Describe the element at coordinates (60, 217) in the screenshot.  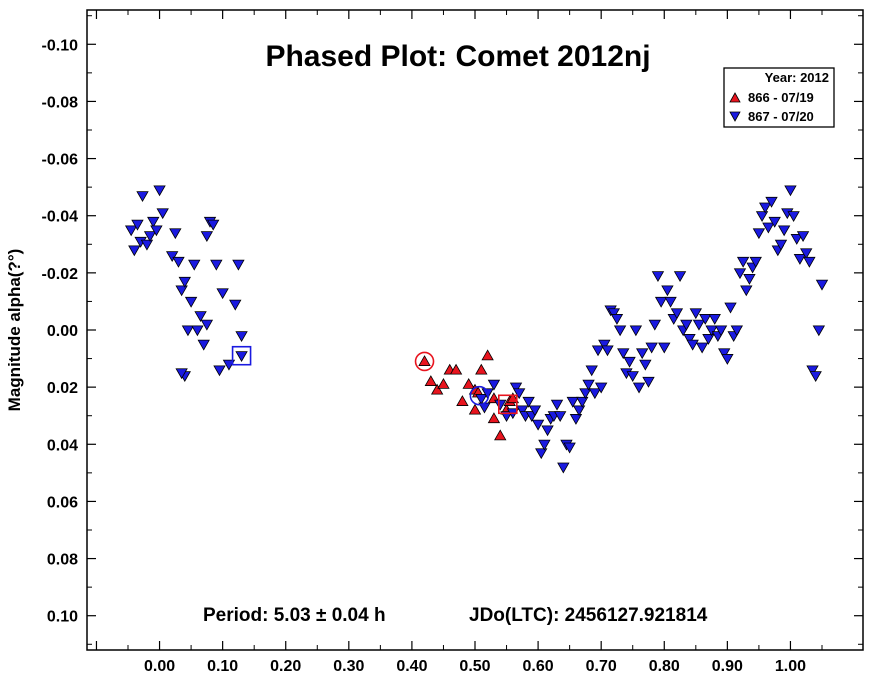
I see `y-tick-label: -0.04` at that location.